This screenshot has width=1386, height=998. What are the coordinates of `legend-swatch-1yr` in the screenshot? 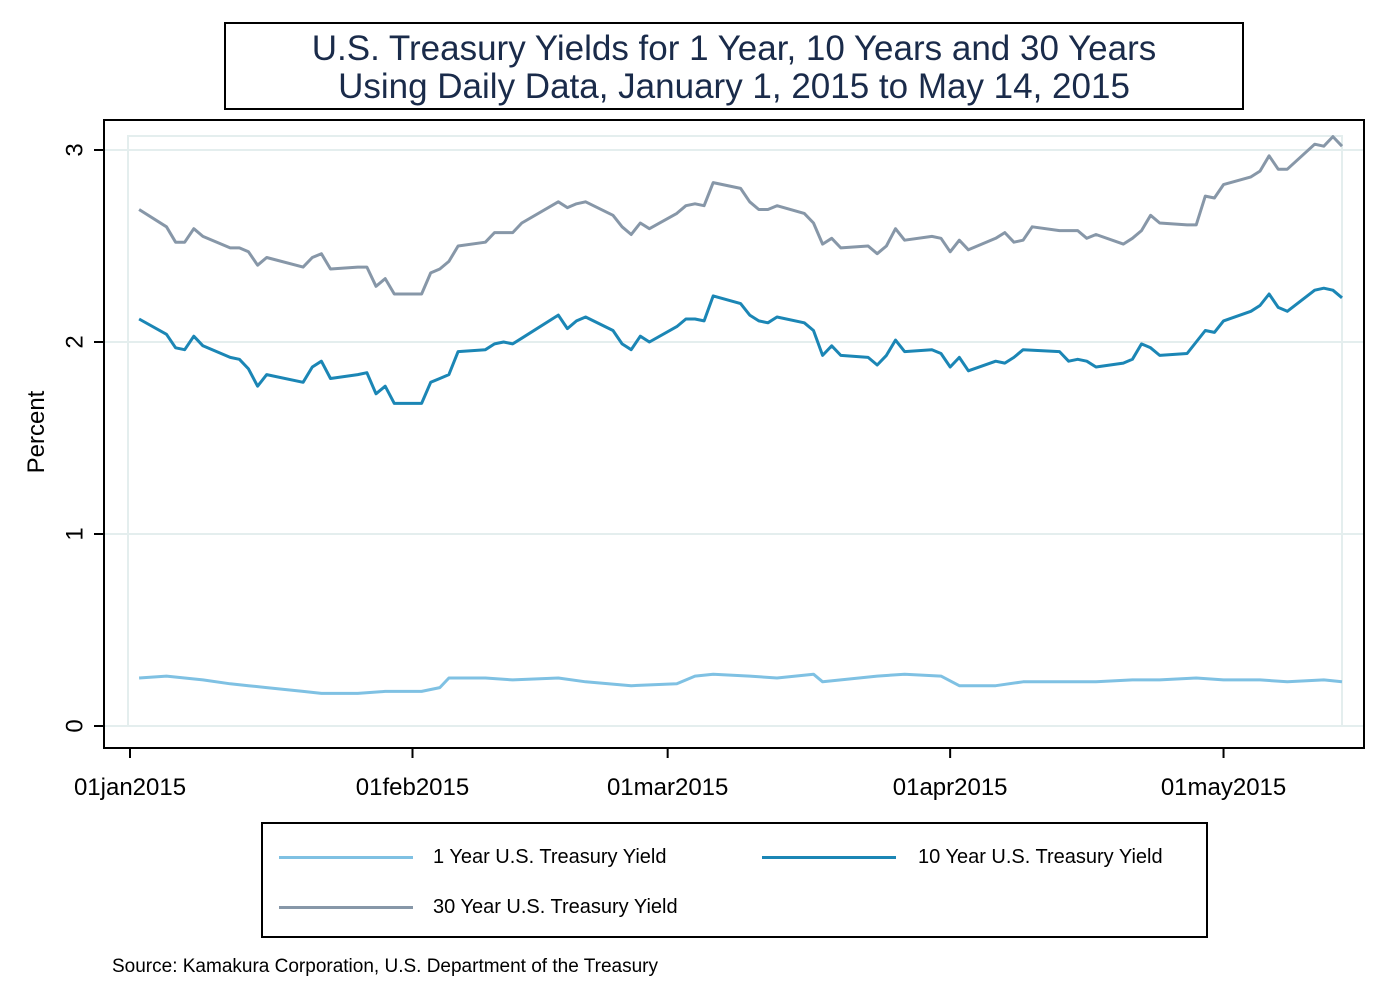 It's located at (346, 857).